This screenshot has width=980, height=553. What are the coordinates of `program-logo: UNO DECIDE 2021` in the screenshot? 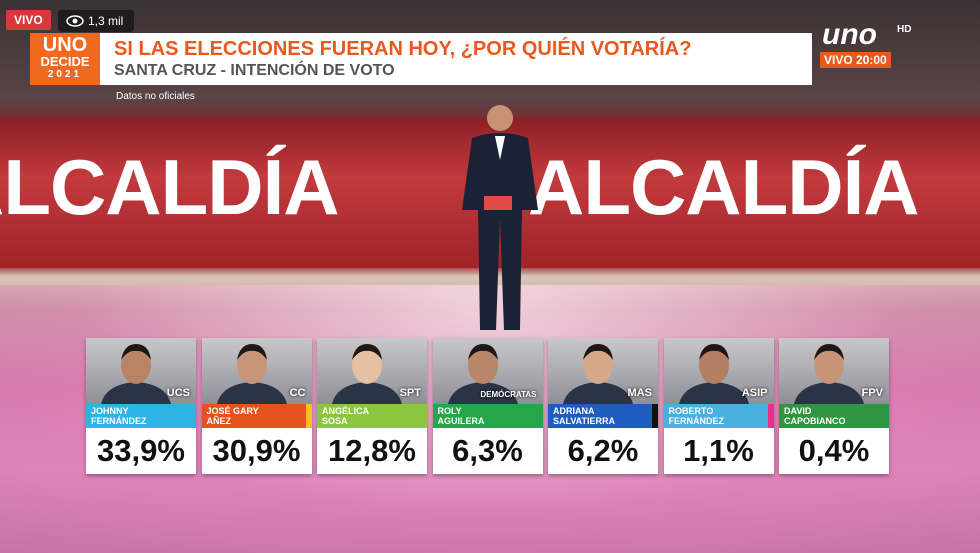 It's located at (65, 59).